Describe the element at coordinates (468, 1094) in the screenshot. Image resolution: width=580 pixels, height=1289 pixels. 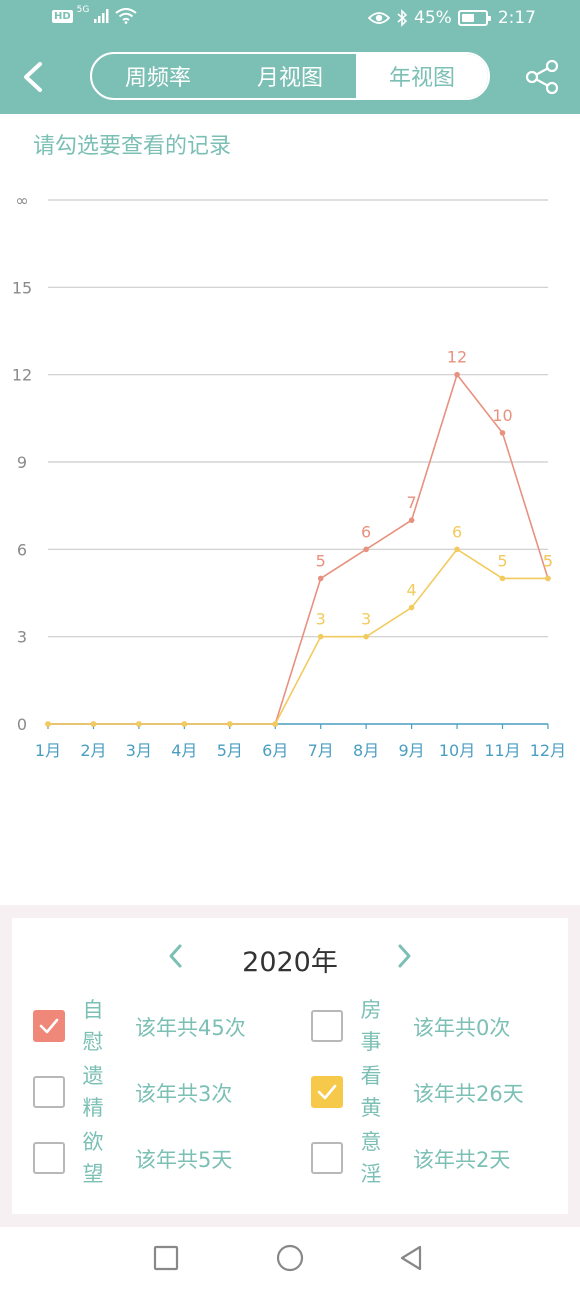
I see `option-count: 该年共26天` at that location.